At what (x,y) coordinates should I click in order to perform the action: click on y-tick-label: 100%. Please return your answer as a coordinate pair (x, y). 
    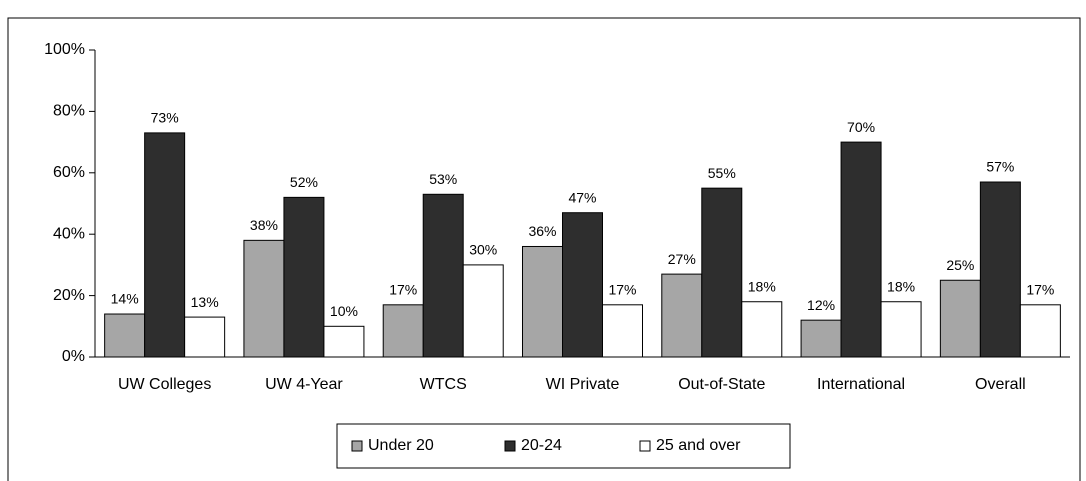
    Looking at the image, I should click on (64, 49).